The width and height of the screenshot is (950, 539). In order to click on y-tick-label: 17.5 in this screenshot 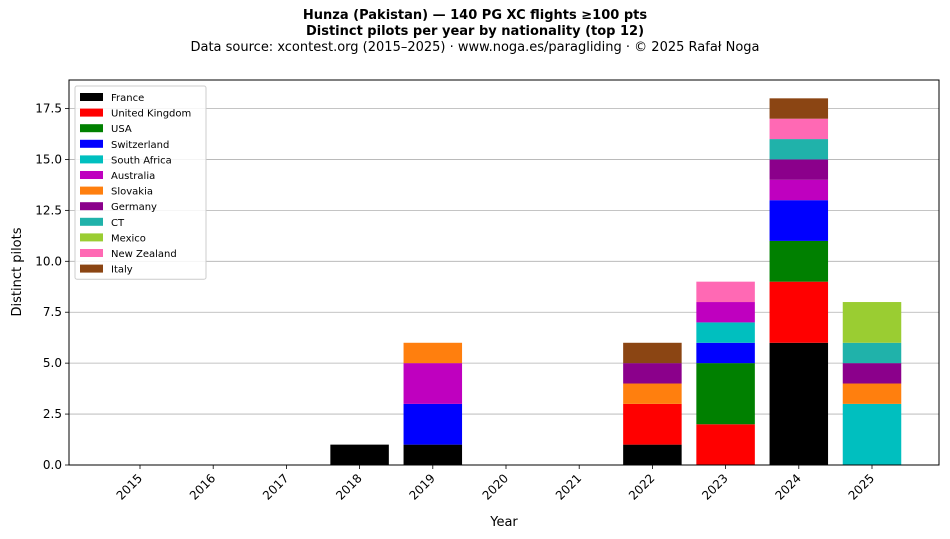, I will do `click(48, 109)`.